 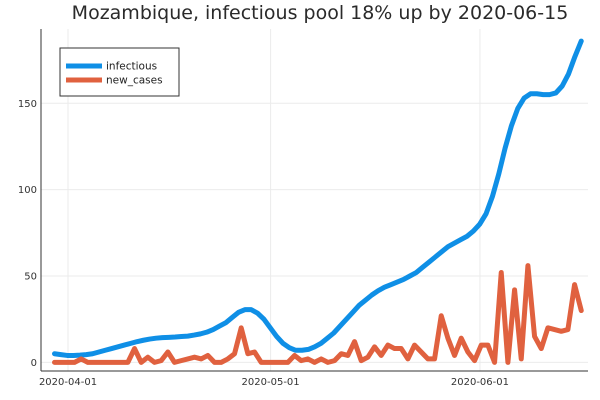 What do you see at coordinates (271, 382) in the screenshot?
I see `x-tick-label: 2020-05-01` at bounding box center [271, 382].